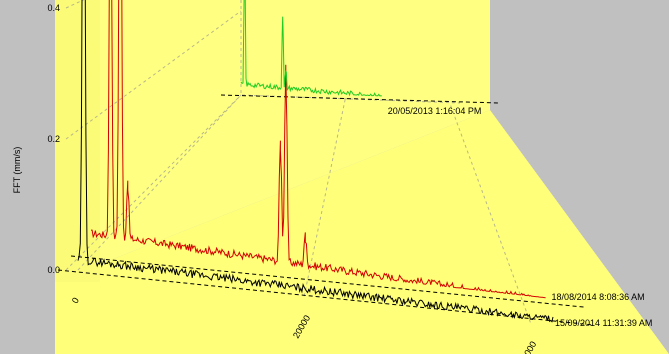 The image size is (669, 354). Describe the element at coordinates (311, 48) in the screenshot. I see `series-line` at that location.